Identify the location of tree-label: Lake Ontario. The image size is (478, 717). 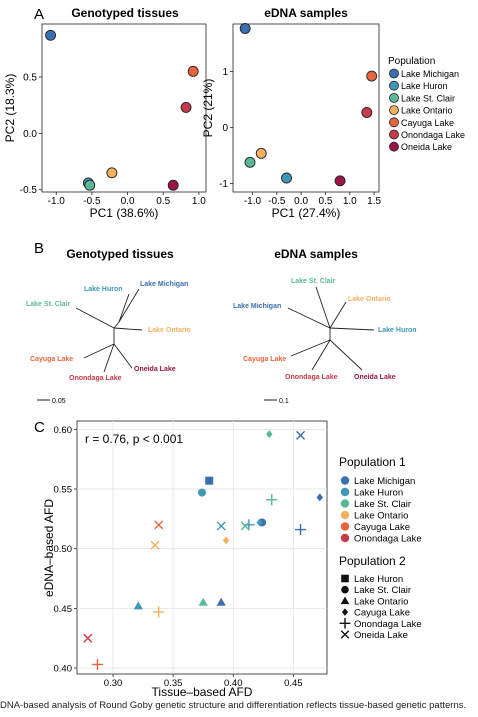
(369, 299).